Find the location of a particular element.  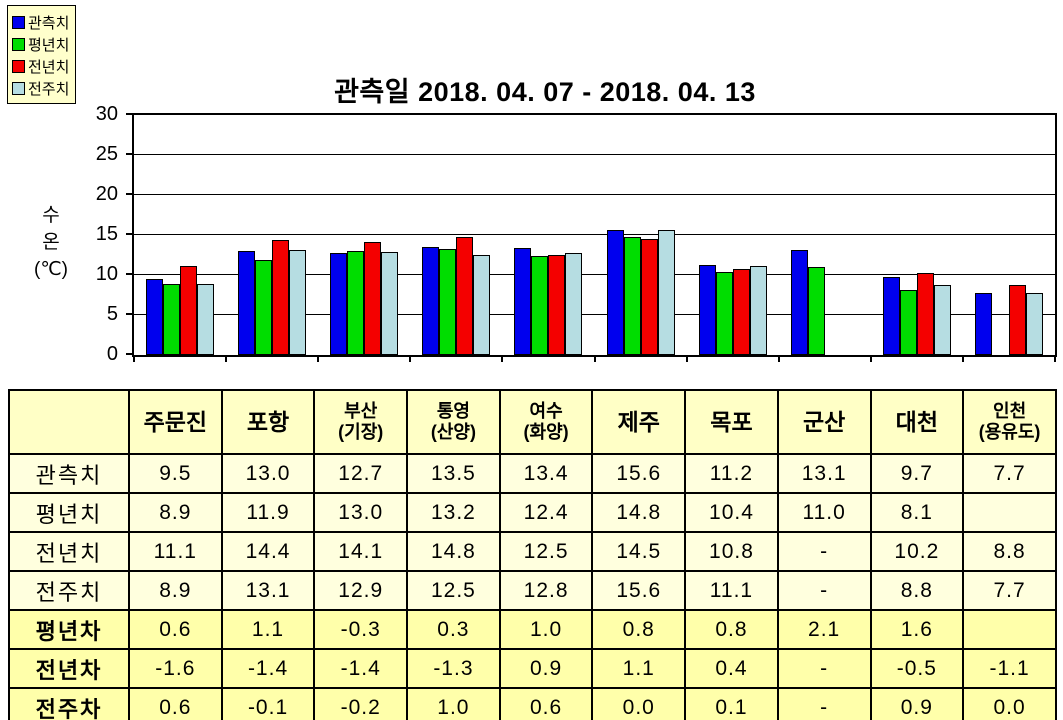

column-header: 군산 is located at coordinates (824, 422).